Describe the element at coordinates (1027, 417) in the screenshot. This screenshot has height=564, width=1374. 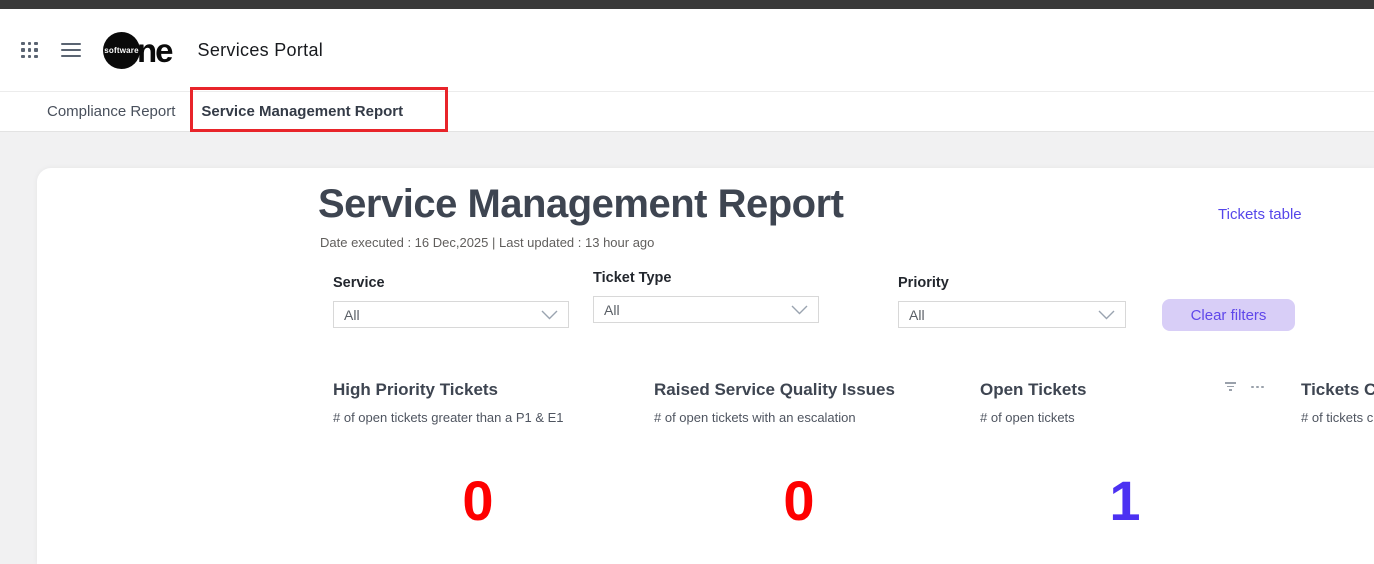
I see `kpi-subtitle: # of open tickets` at that location.